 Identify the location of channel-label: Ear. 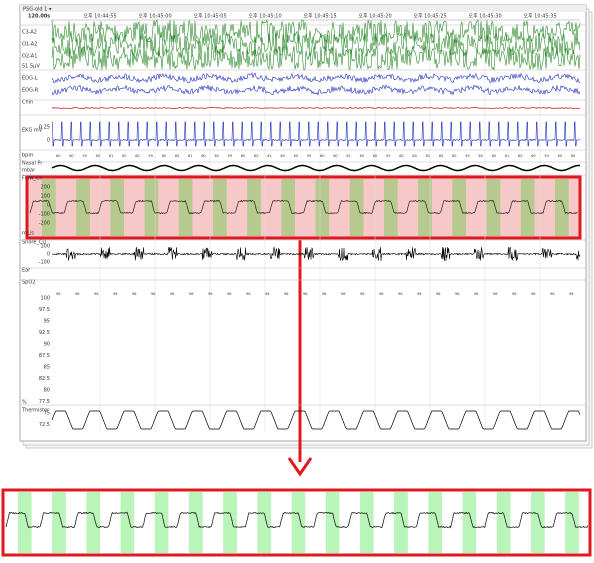
(26, 271).